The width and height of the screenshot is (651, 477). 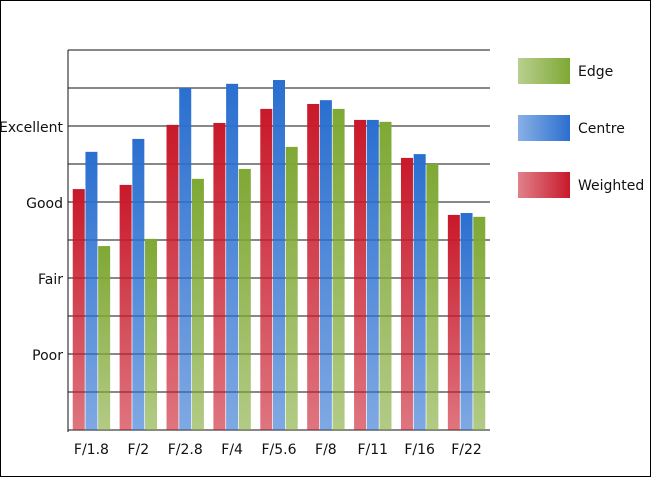 I want to click on x-tick-label: F/2, so click(x=138, y=450).